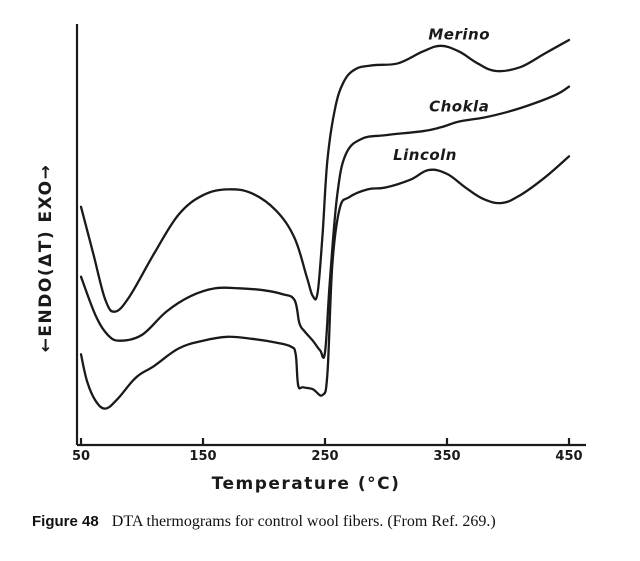 This screenshot has height=561, width=640. What do you see at coordinates (306, 484) in the screenshot?
I see `x-axis-title: Temperature (°C)` at bounding box center [306, 484].